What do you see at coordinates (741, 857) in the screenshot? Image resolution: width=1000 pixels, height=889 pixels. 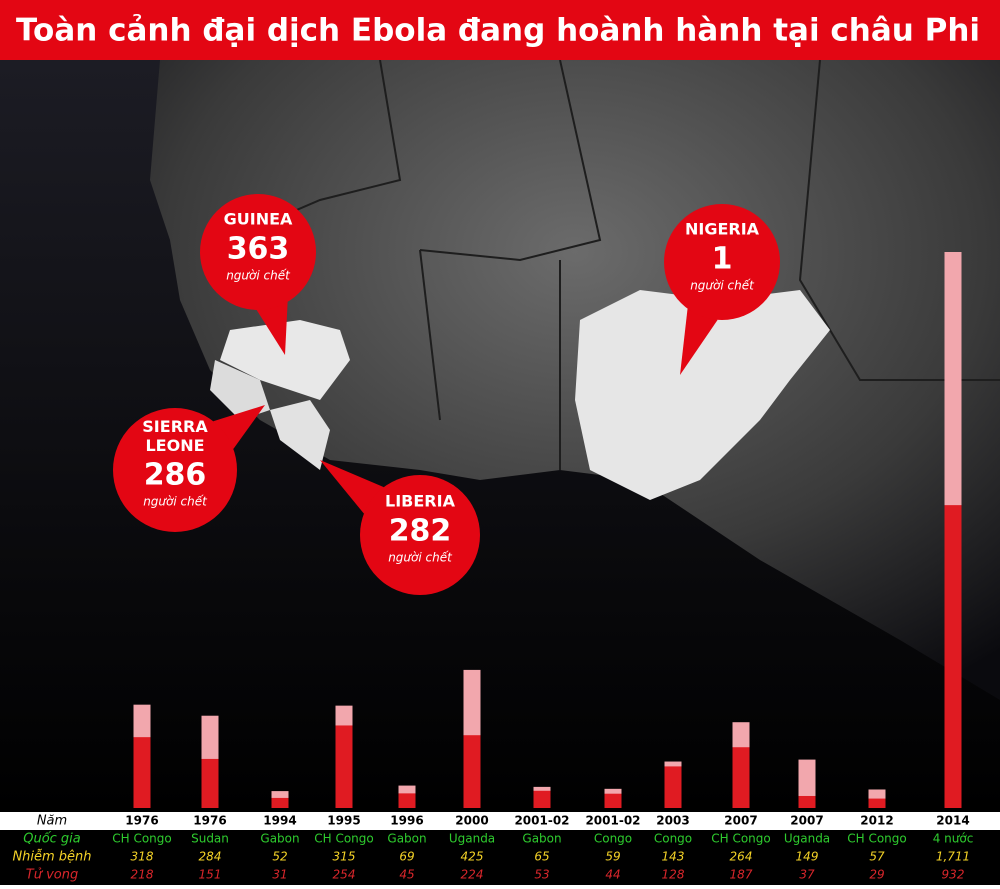 I see `value-label: 264` at bounding box center [741, 857].